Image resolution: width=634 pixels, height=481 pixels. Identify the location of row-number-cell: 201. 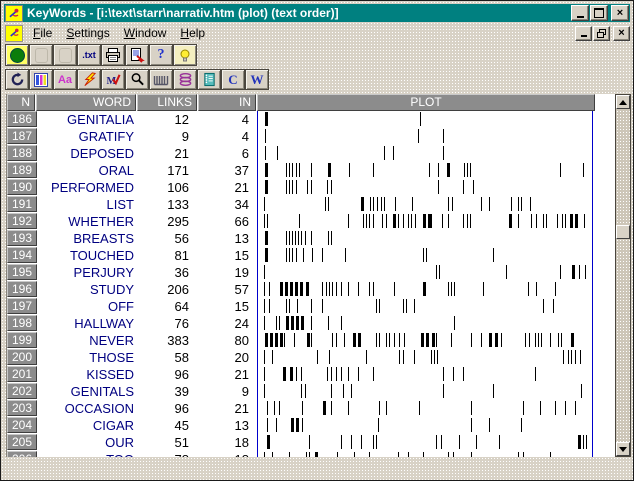
(22, 374).